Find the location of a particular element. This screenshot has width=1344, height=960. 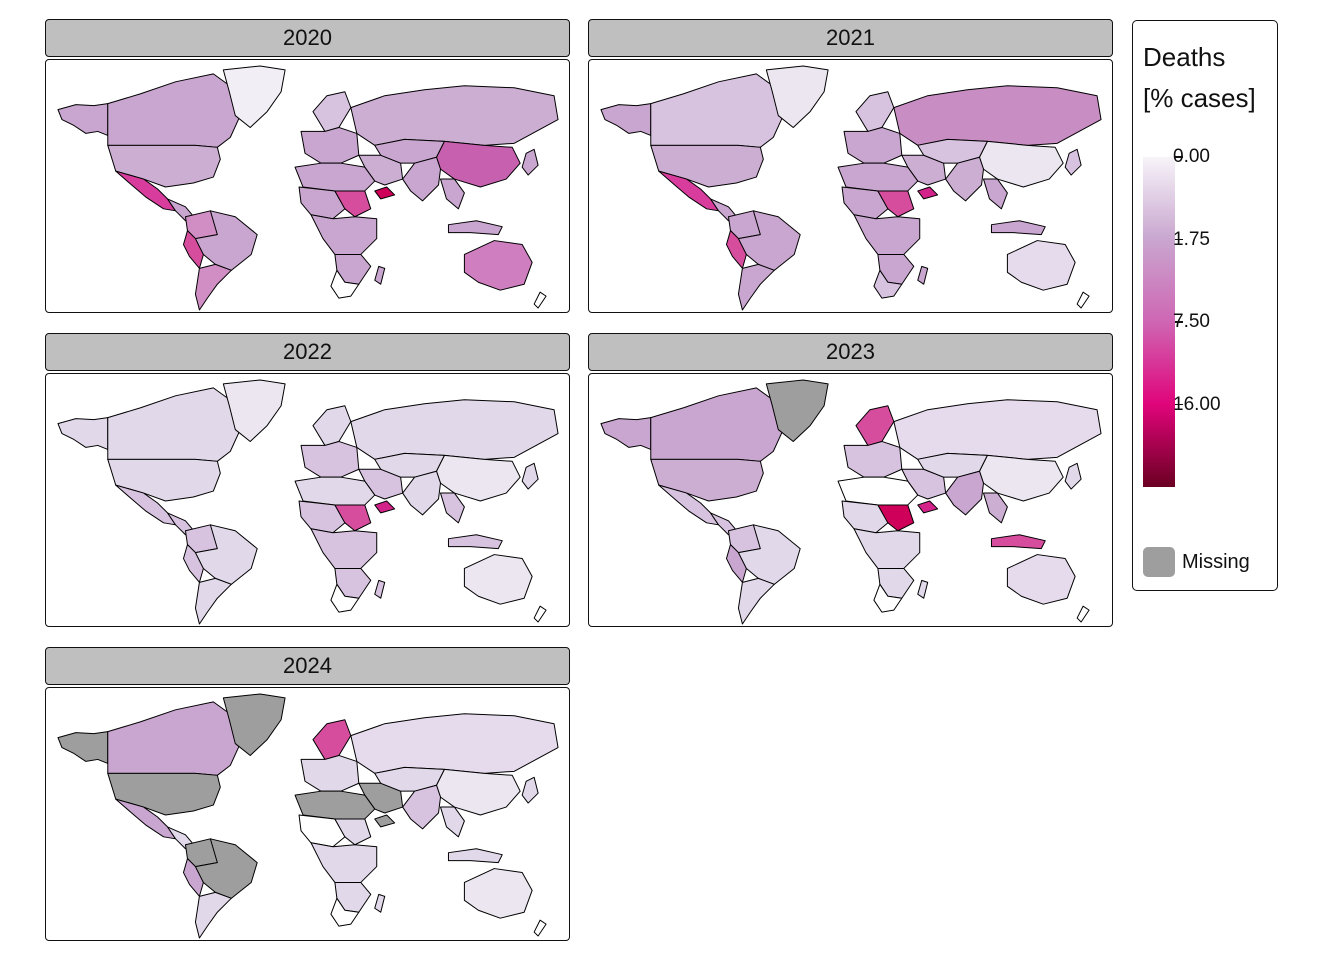

map-panel: 2023 is located at coordinates (850, 480).